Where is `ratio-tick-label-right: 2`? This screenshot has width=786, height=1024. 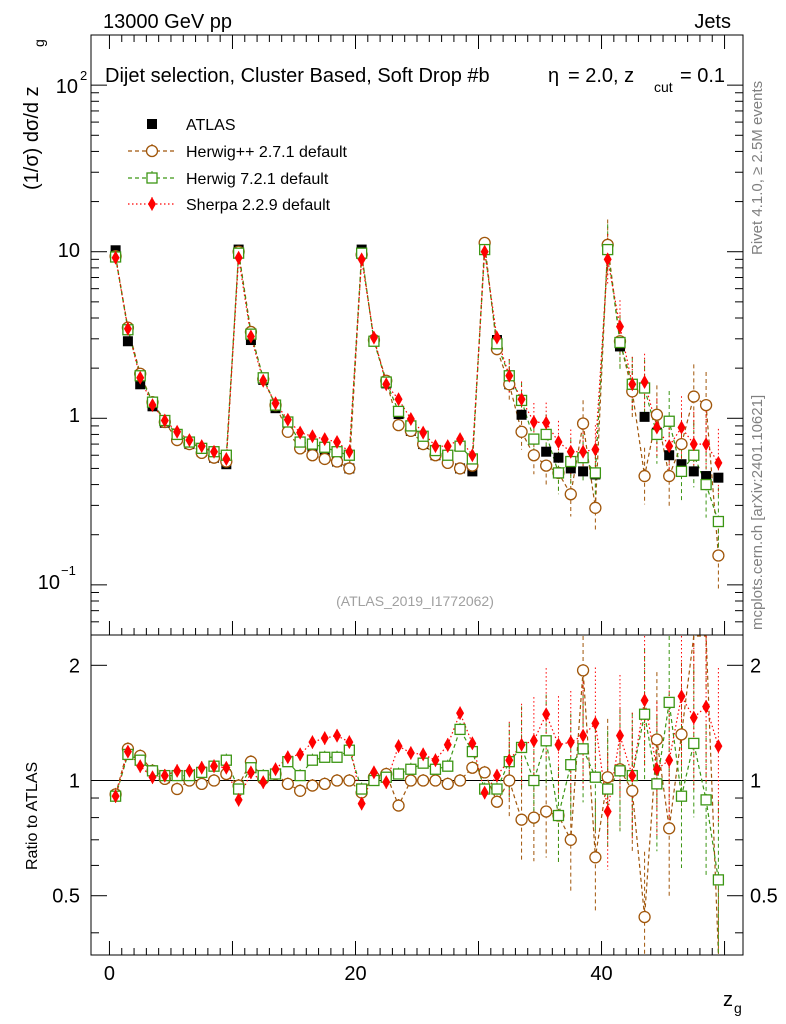 ratio-tick-label-right: 2 is located at coordinates (755, 666).